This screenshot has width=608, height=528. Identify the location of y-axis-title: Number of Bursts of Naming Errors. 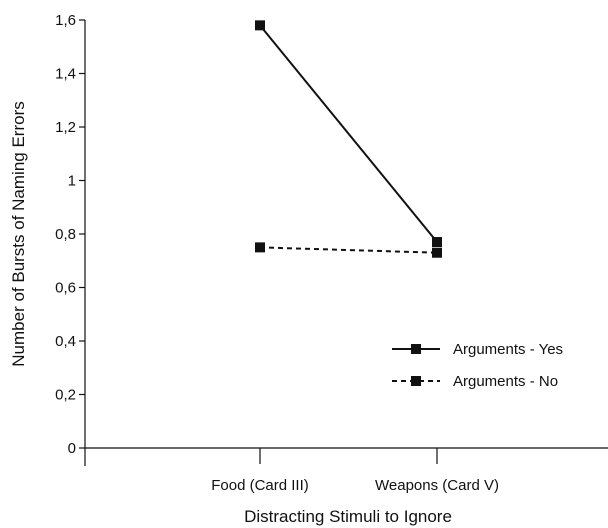
(18, 233).